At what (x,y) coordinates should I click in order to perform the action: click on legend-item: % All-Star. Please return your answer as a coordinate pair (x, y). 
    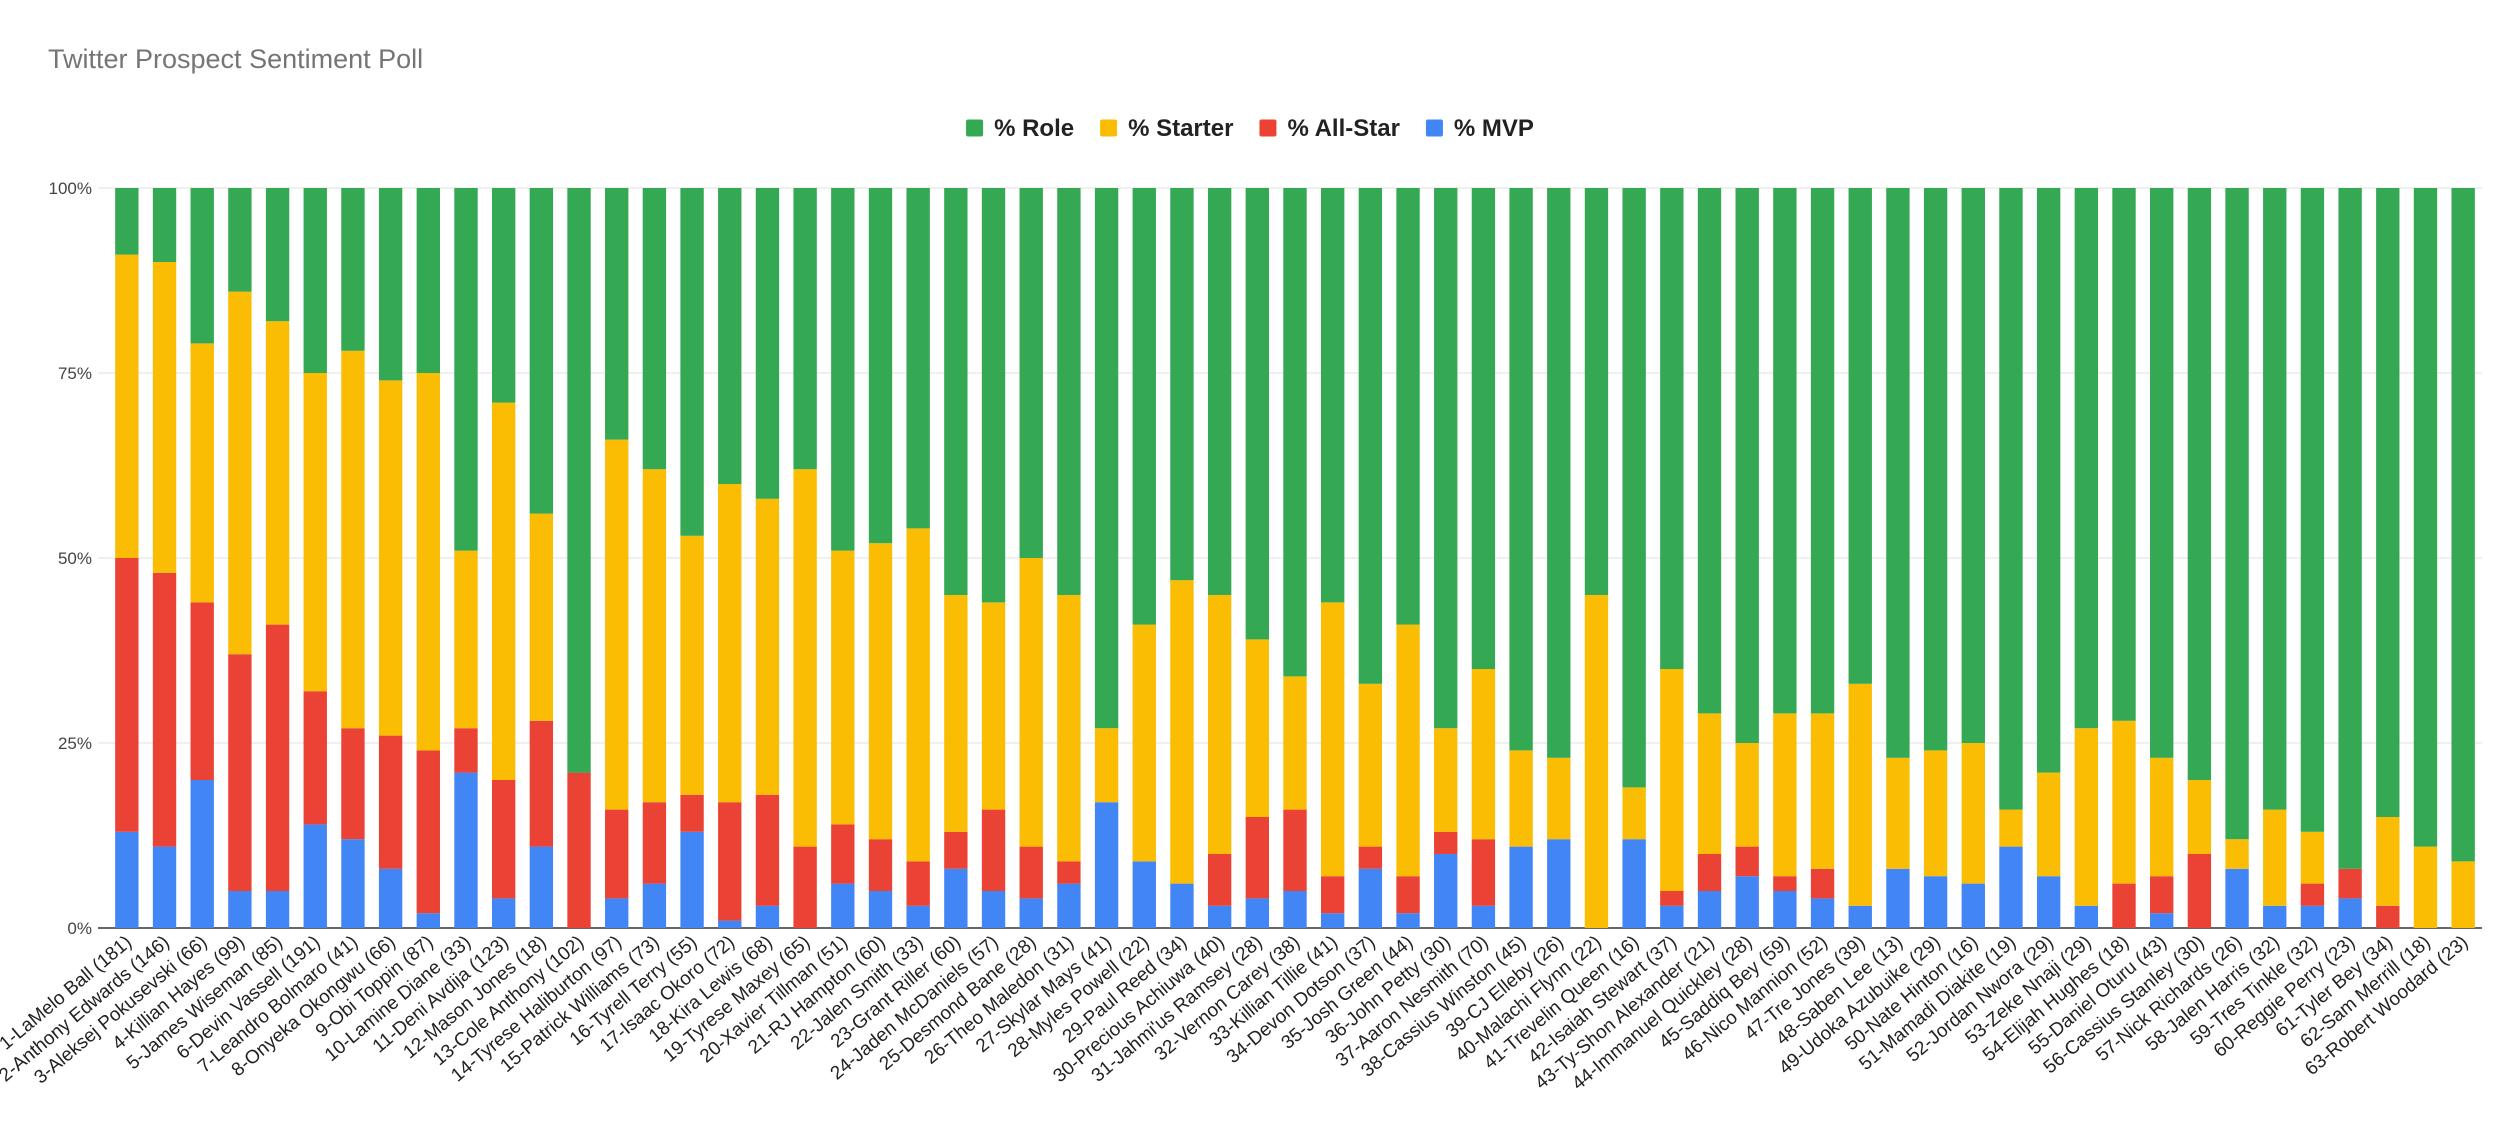
    Looking at the image, I should click on (1329, 128).